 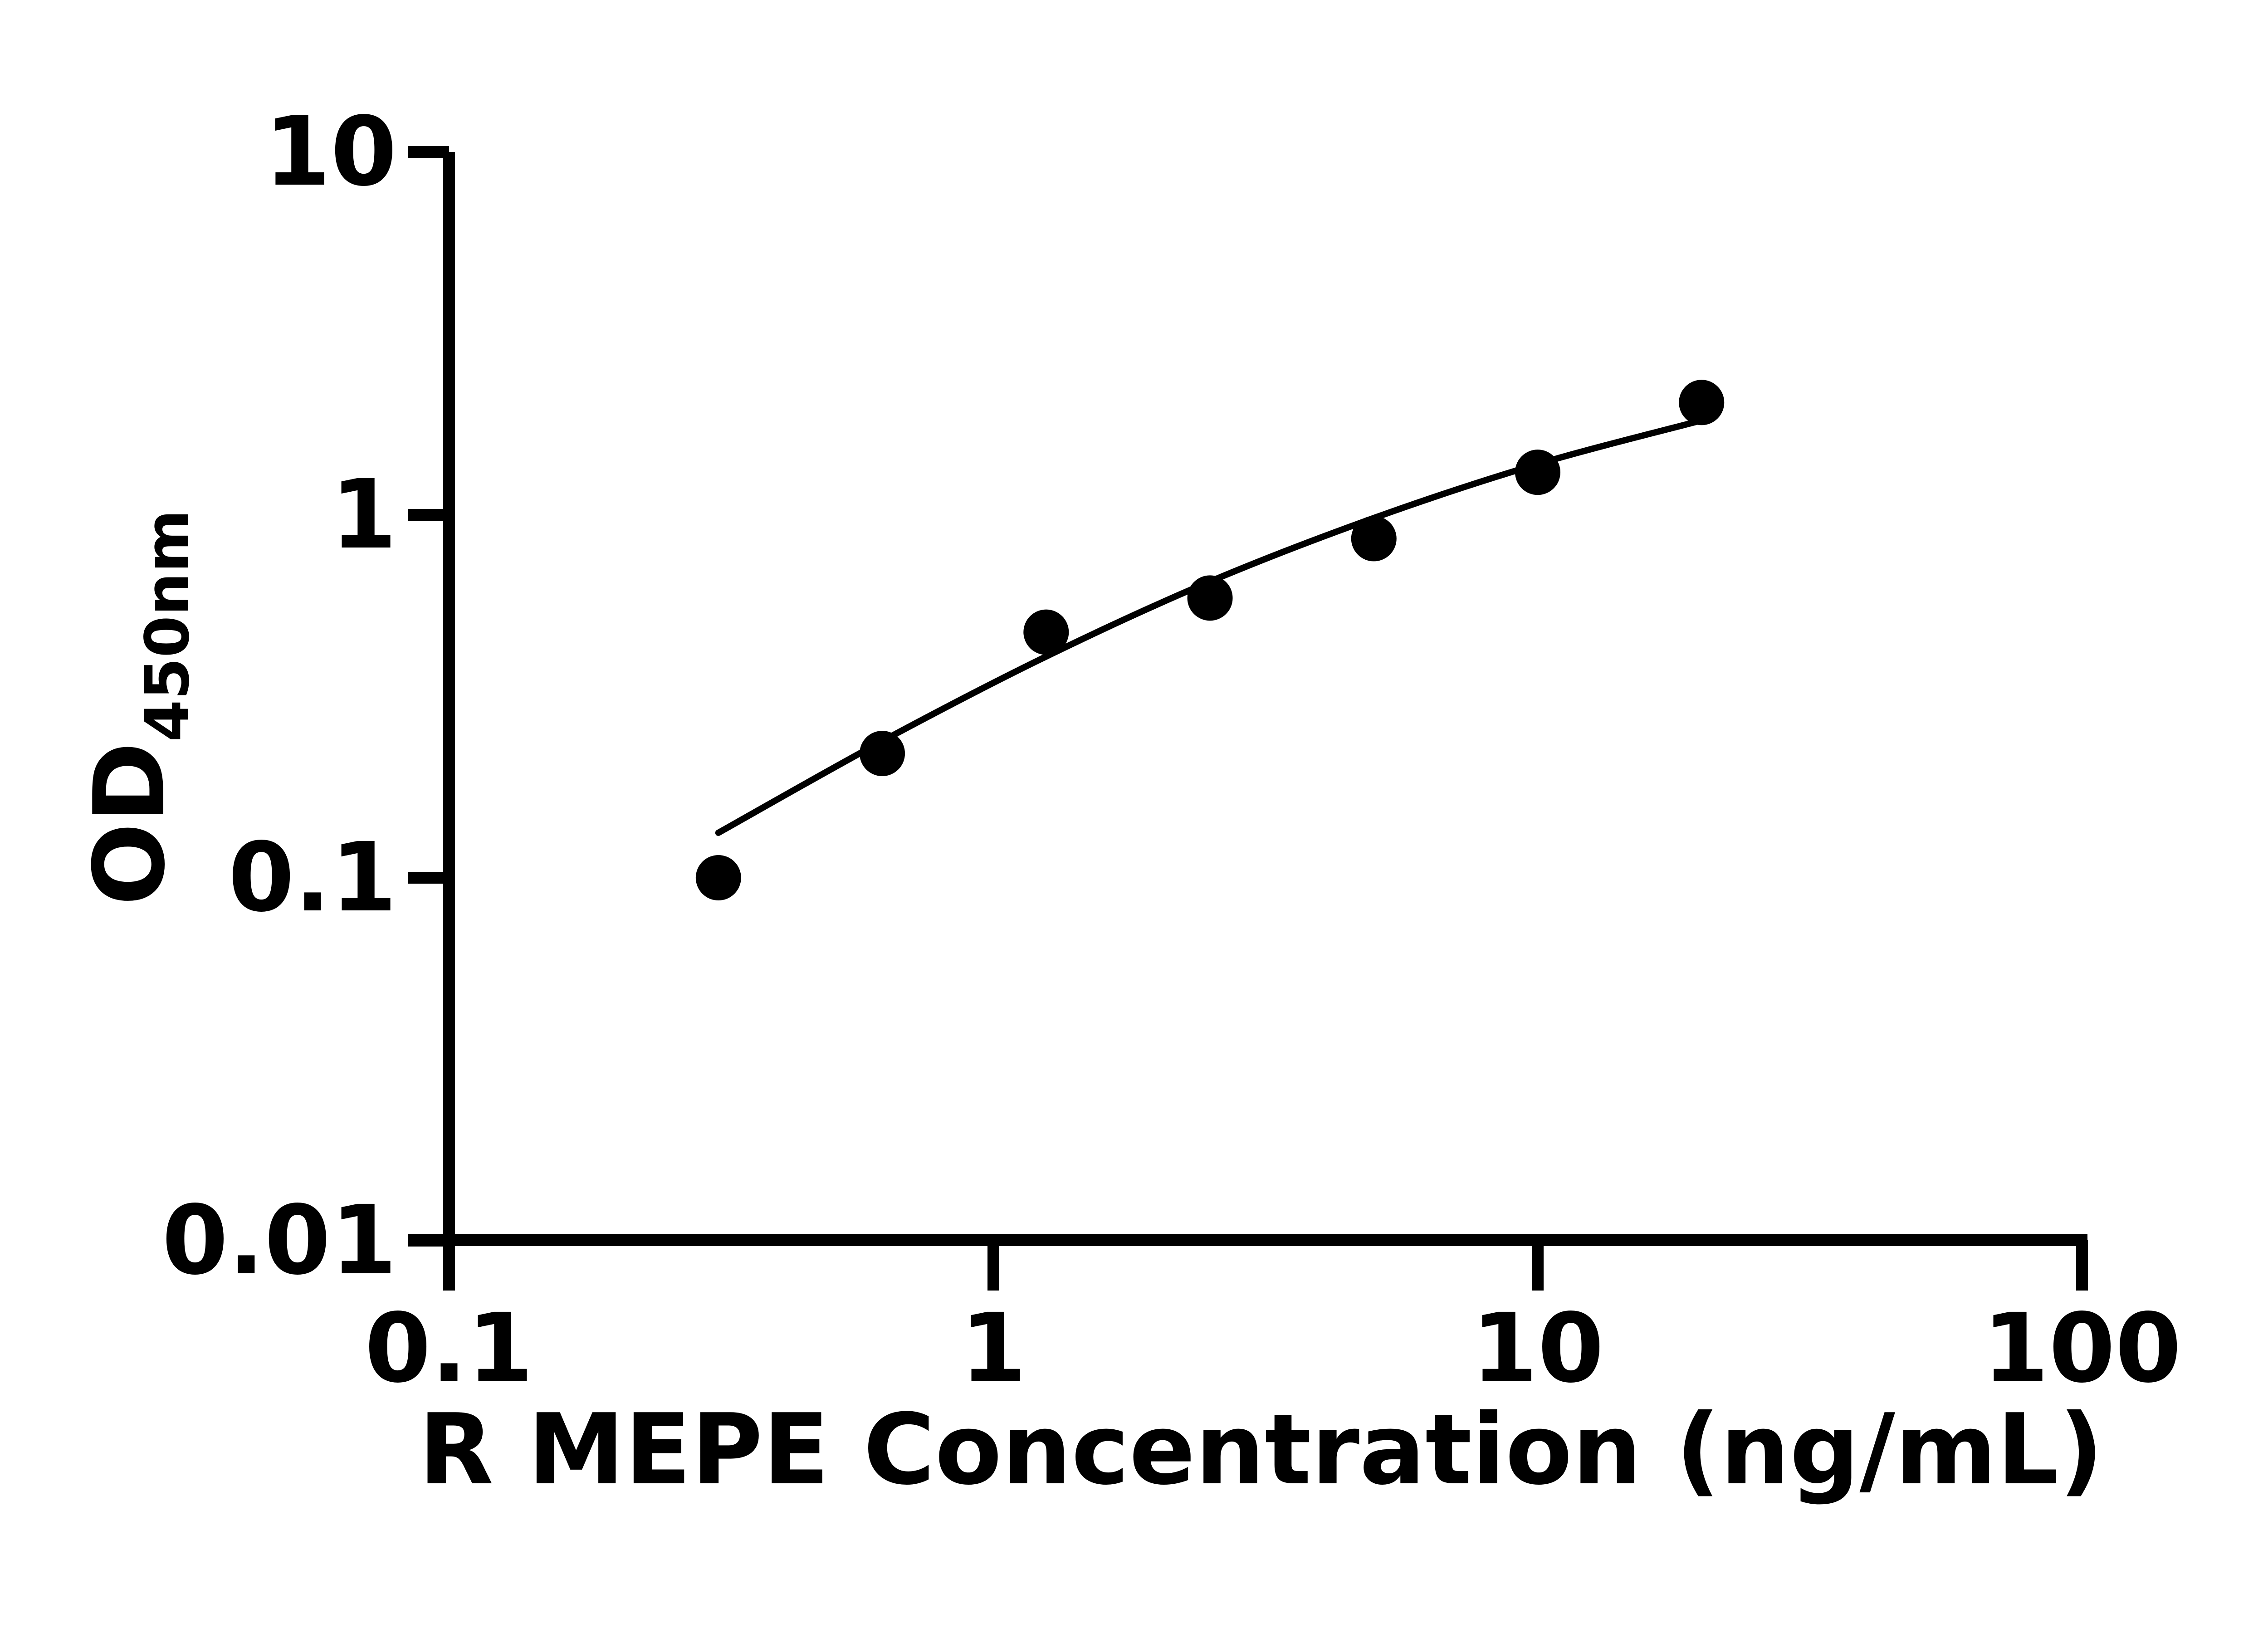 I want to click on y-axis-title-main: OD, so click(x=130, y=823).